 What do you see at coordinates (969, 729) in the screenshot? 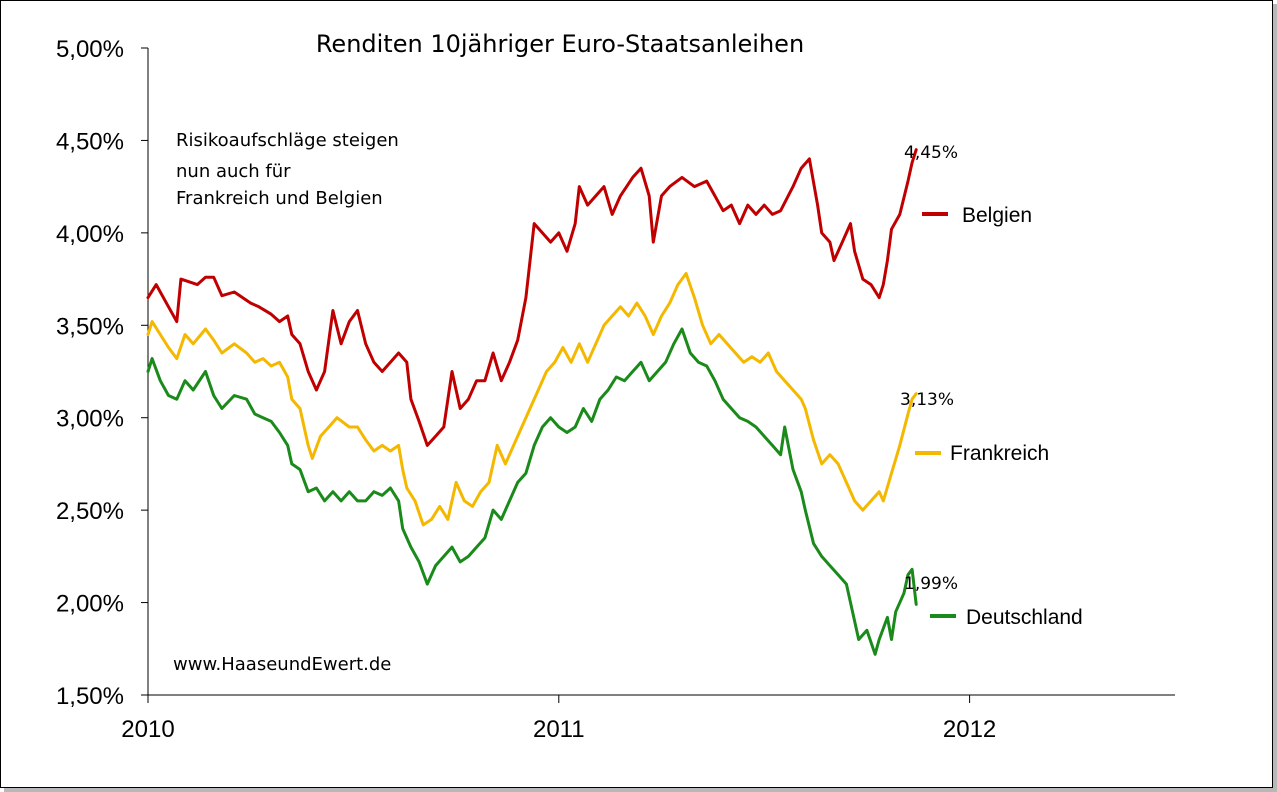
I see `x-tick-label: 2012` at bounding box center [969, 729].